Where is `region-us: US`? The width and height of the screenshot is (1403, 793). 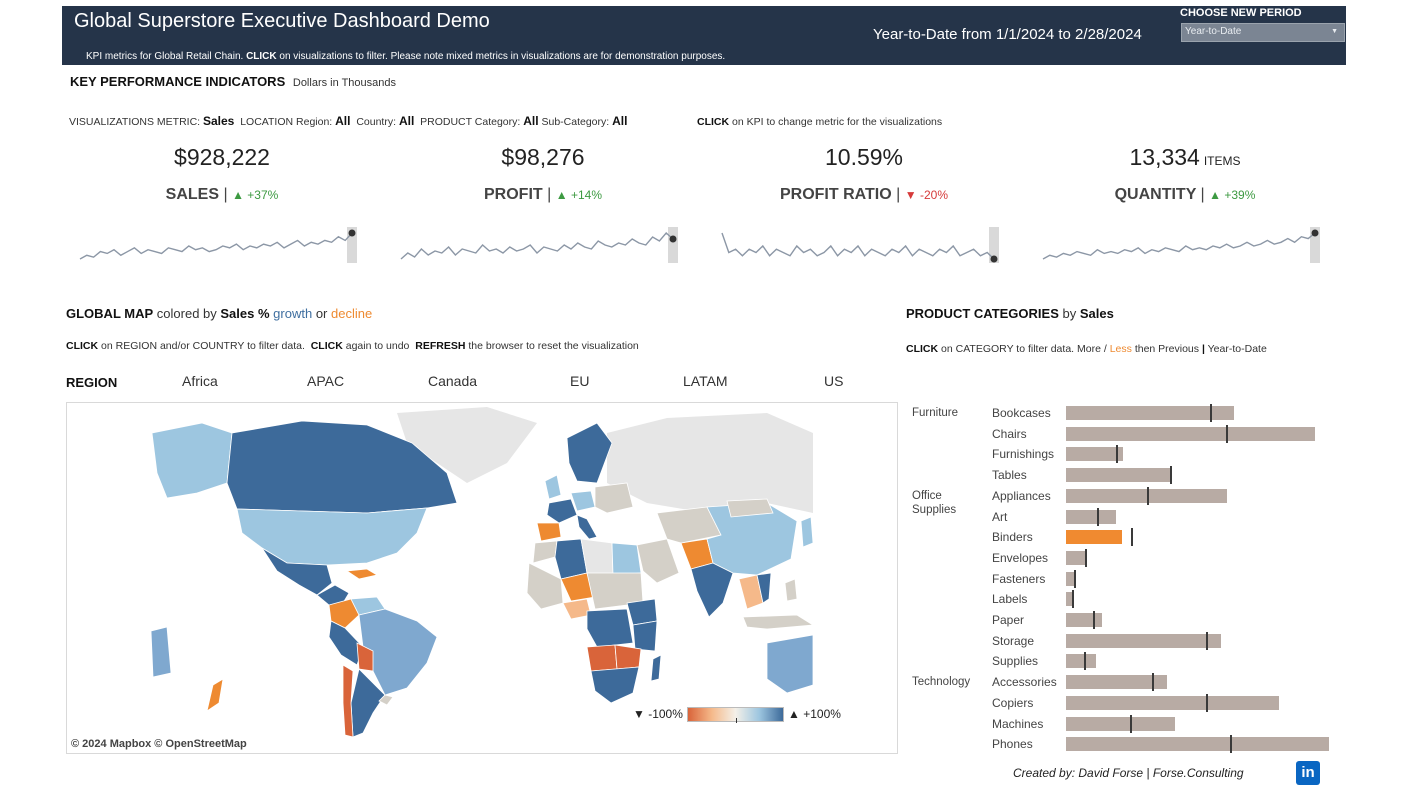 region-us: US is located at coordinates (834, 381).